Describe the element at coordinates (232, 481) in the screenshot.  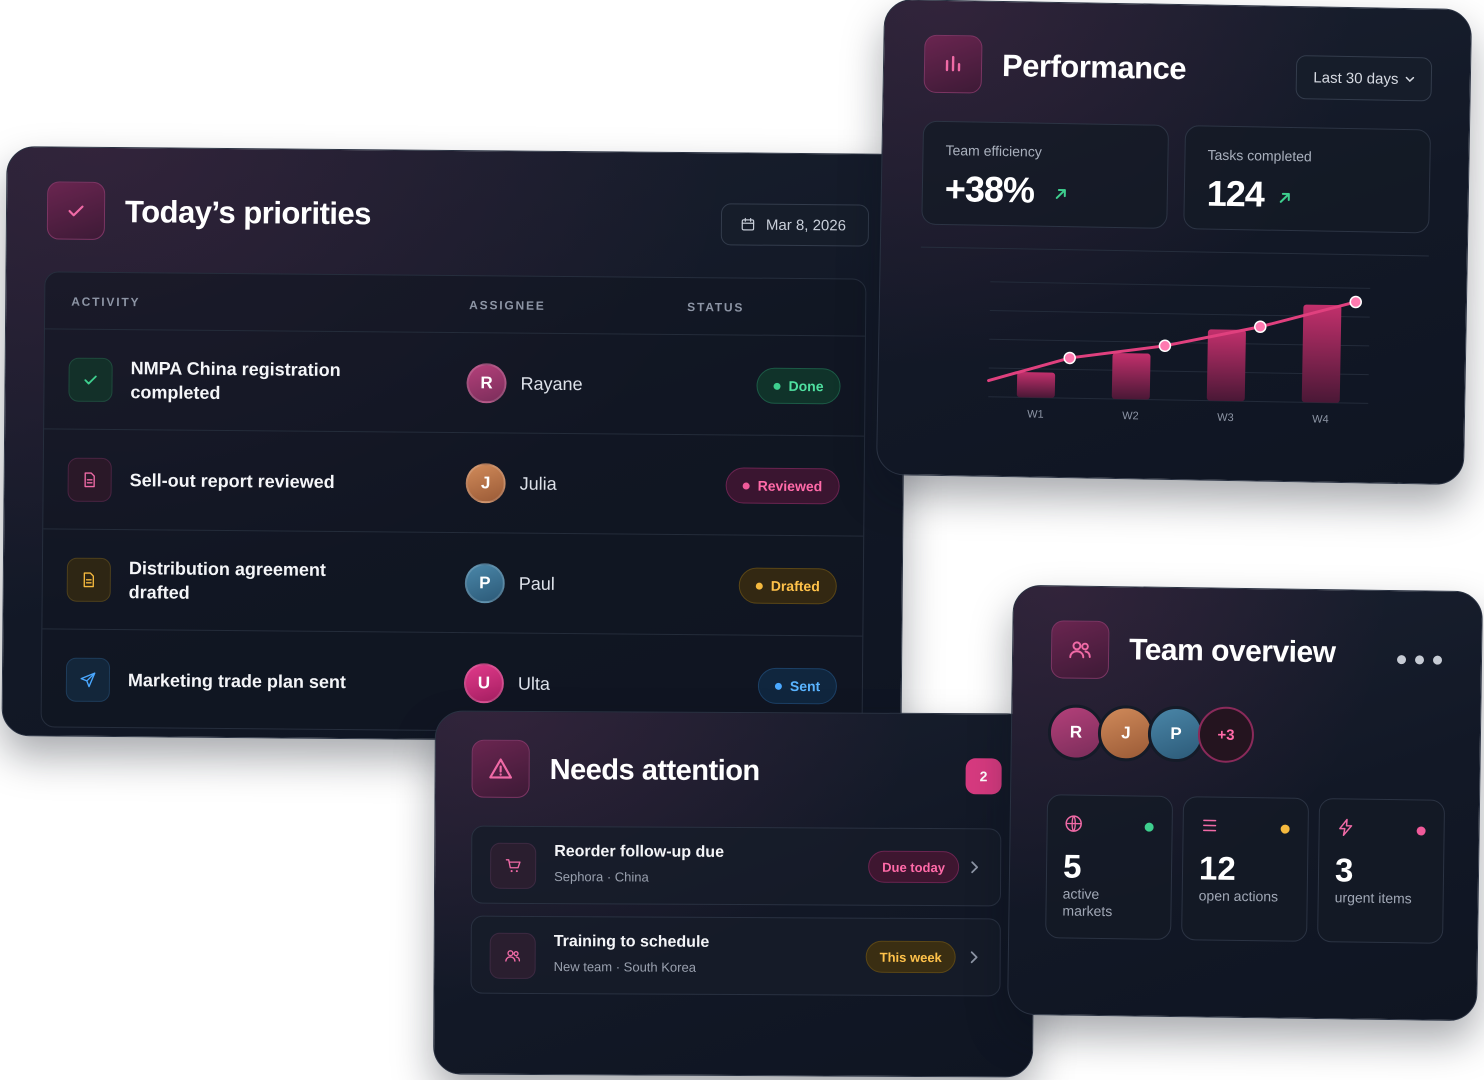
I see `activity-title: Sell-out report reviewed` at that location.